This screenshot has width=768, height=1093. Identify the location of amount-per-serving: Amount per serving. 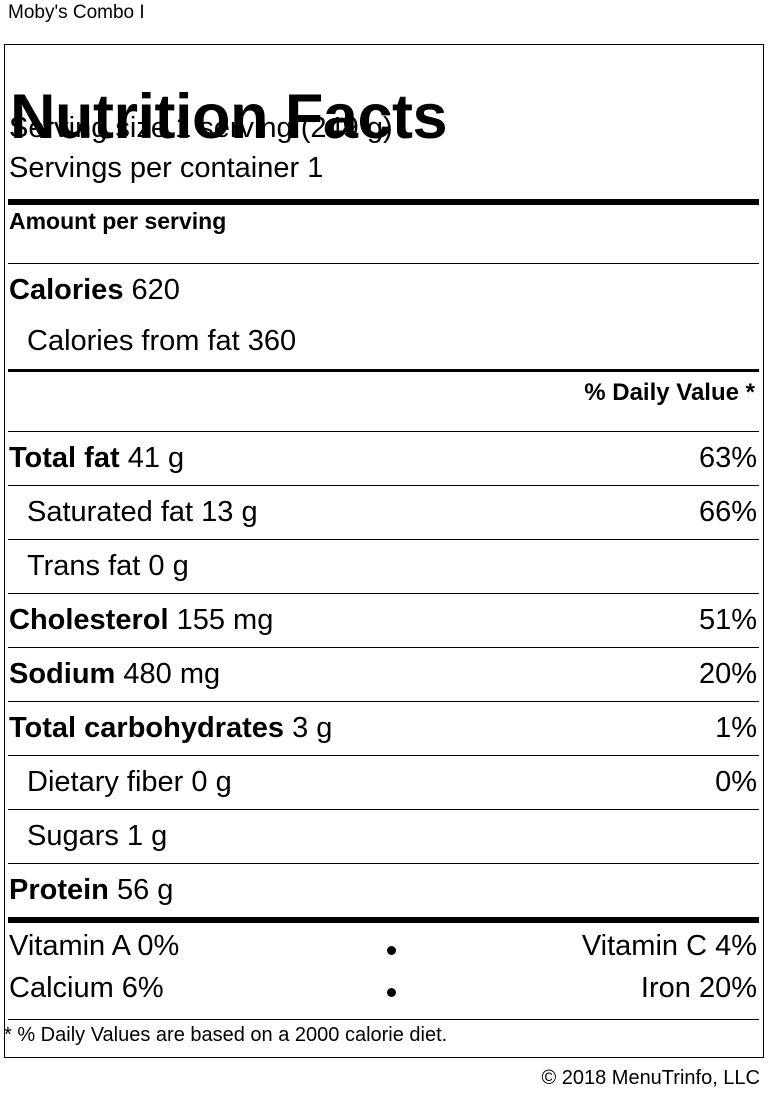
(118, 221).